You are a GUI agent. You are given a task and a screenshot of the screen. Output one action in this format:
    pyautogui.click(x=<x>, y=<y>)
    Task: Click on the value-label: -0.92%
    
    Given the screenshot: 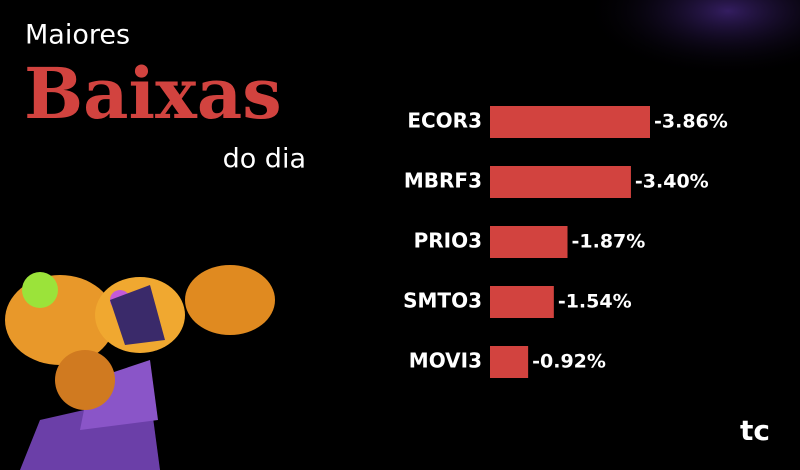 What is the action you would take?
    pyautogui.click(x=569, y=362)
    